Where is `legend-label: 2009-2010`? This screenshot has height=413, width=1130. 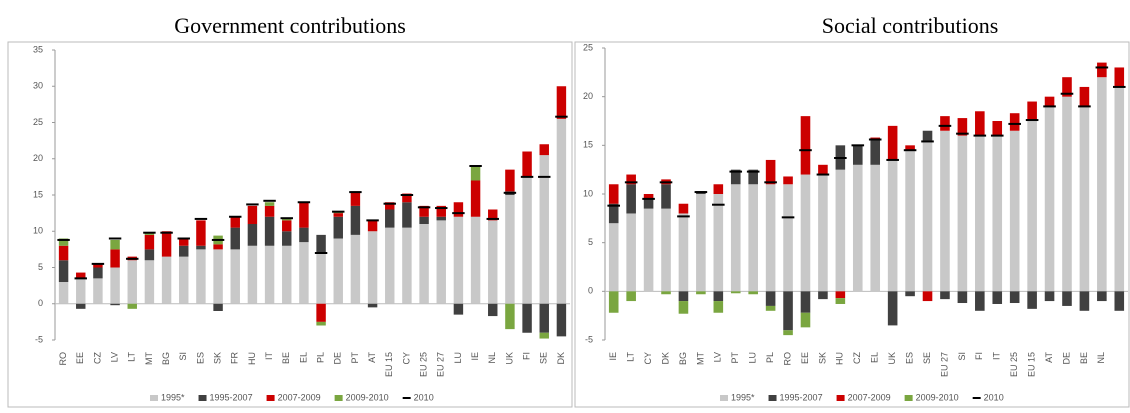
legend-label: 2009-2010 is located at coordinates (367, 397).